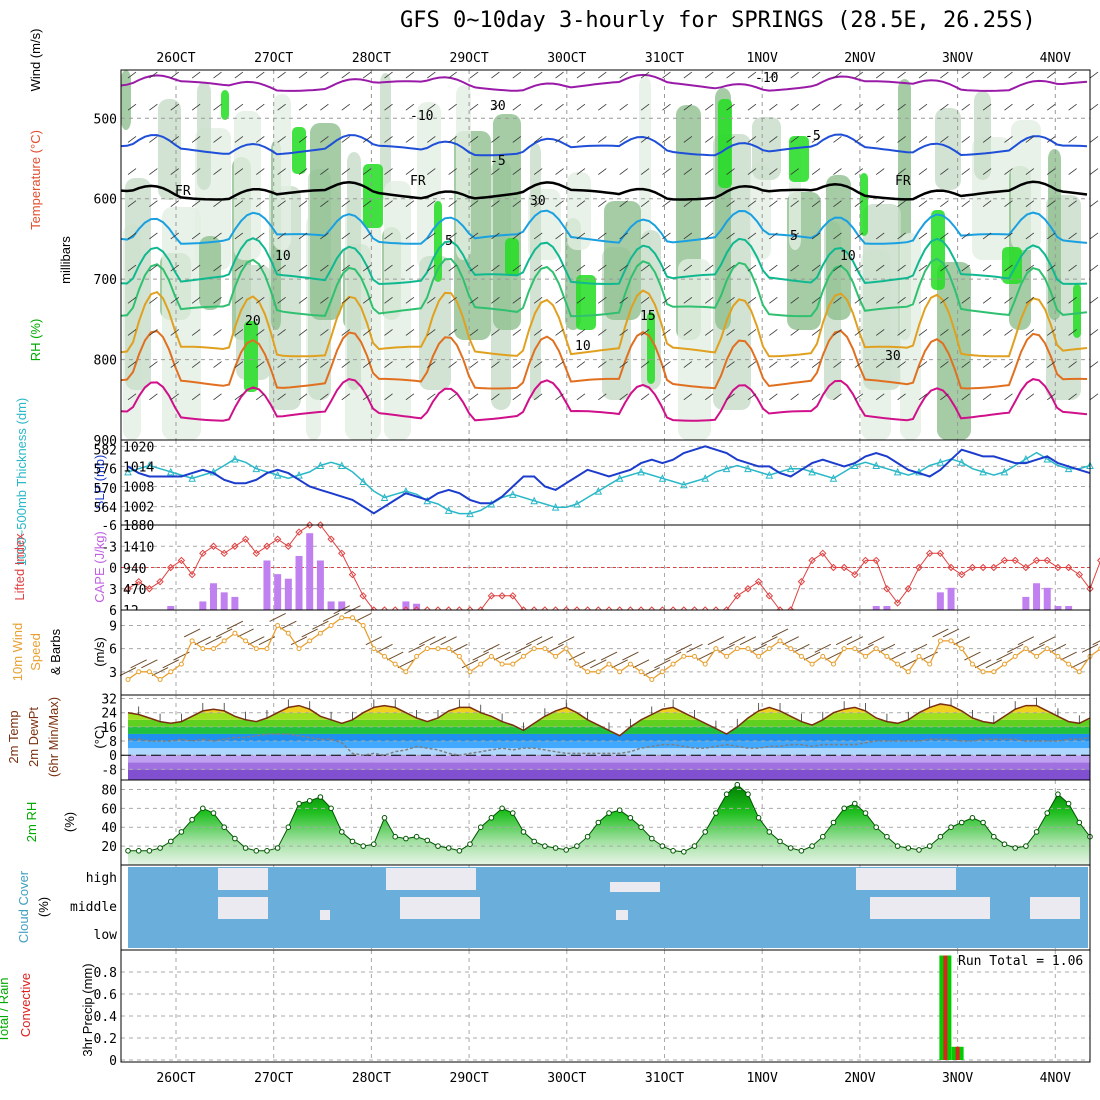  I want to click on x-tick-top: 28OCT, so click(371, 58).